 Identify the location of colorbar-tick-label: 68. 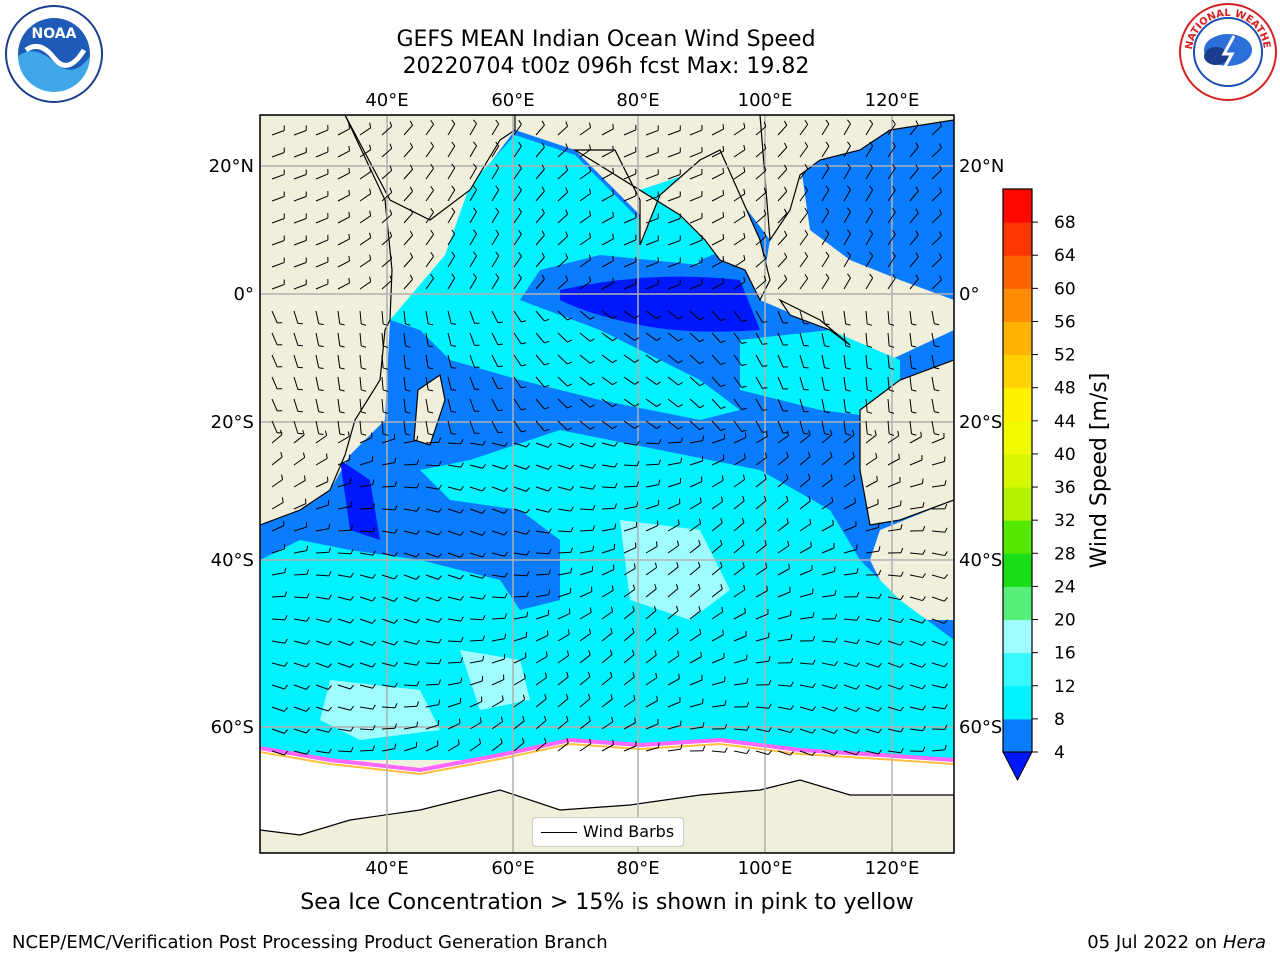
(1065, 223).